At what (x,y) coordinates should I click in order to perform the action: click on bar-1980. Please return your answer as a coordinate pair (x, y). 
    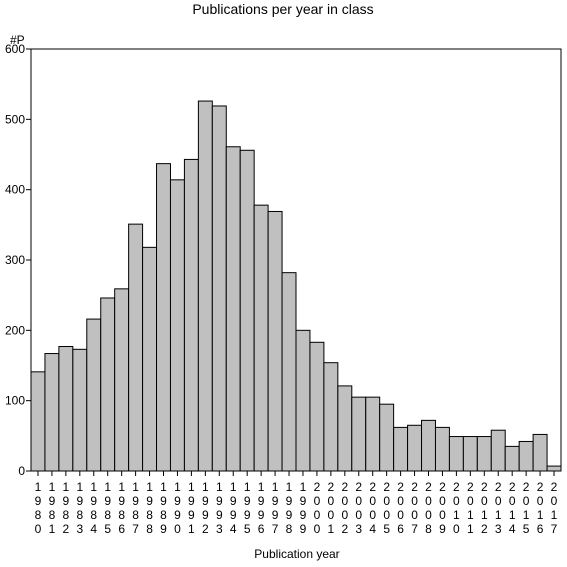
    Looking at the image, I should click on (38, 421).